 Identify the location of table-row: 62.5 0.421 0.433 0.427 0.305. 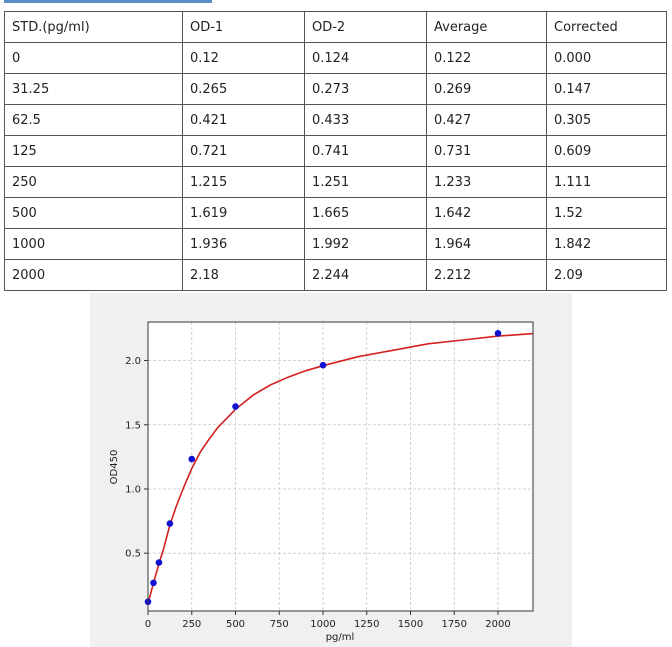
(335, 120).